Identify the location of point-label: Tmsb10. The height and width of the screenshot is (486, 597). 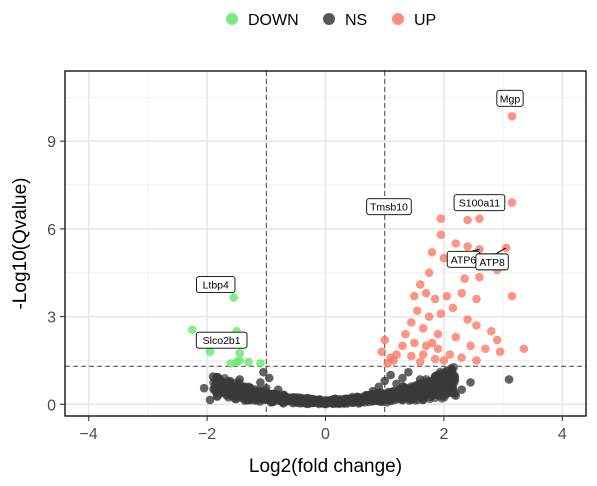
(389, 207).